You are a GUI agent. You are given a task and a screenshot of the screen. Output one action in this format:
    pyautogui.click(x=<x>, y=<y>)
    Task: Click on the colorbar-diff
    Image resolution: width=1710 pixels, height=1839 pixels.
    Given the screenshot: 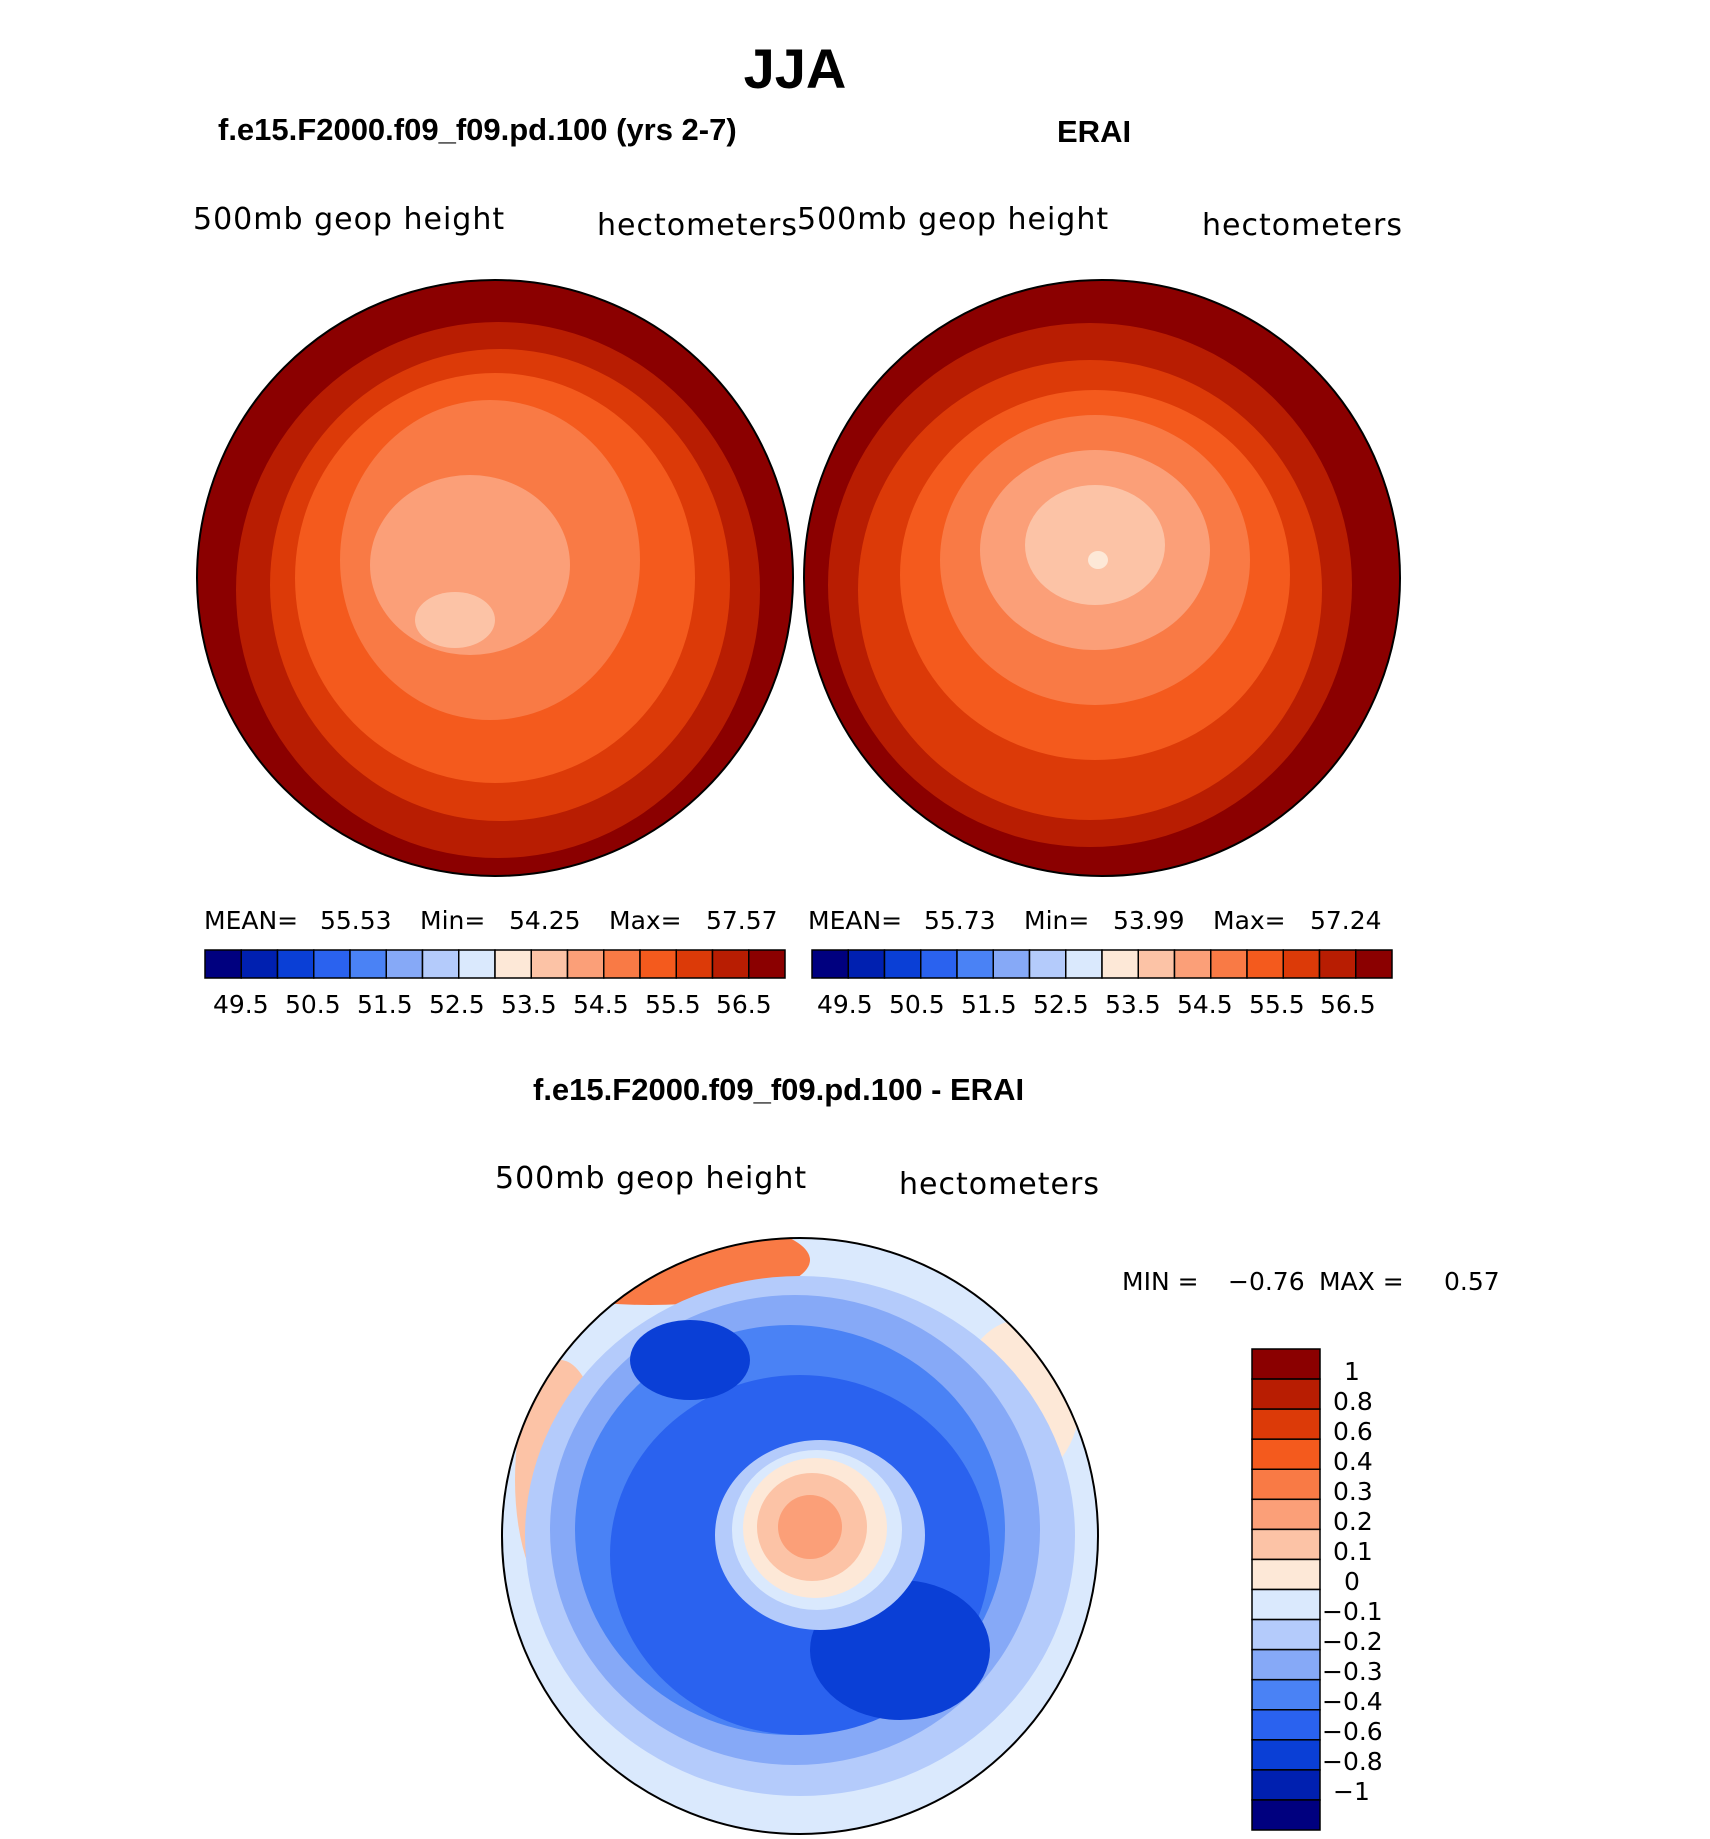 What is the action you would take?
    pyautogui.click(x=1286, y=1589)
    